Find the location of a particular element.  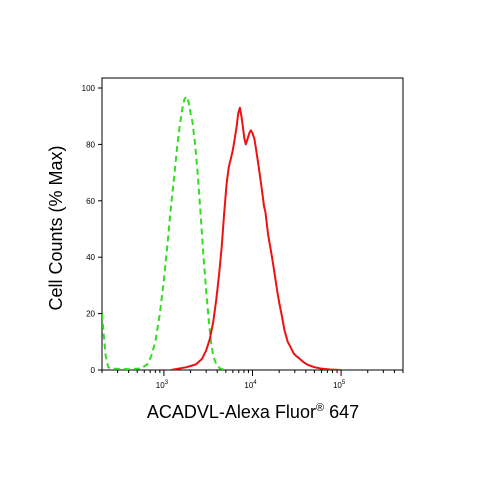

x-axis: 10³ 10⁴ 10⁵ is located at coordinates (252, 380).